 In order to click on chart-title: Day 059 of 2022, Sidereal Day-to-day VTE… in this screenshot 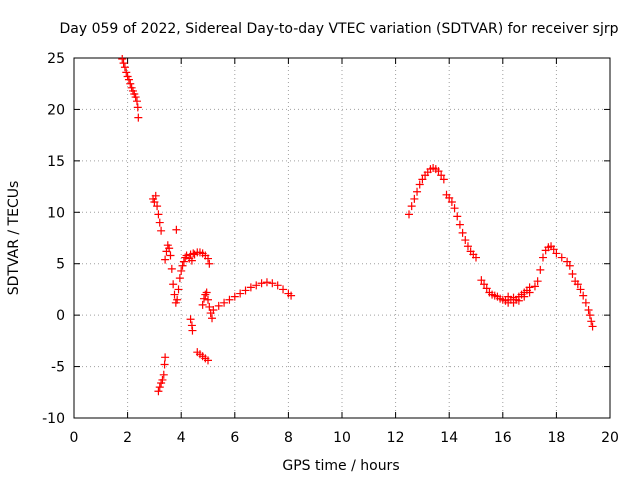, I will do `click(338, 29)`.